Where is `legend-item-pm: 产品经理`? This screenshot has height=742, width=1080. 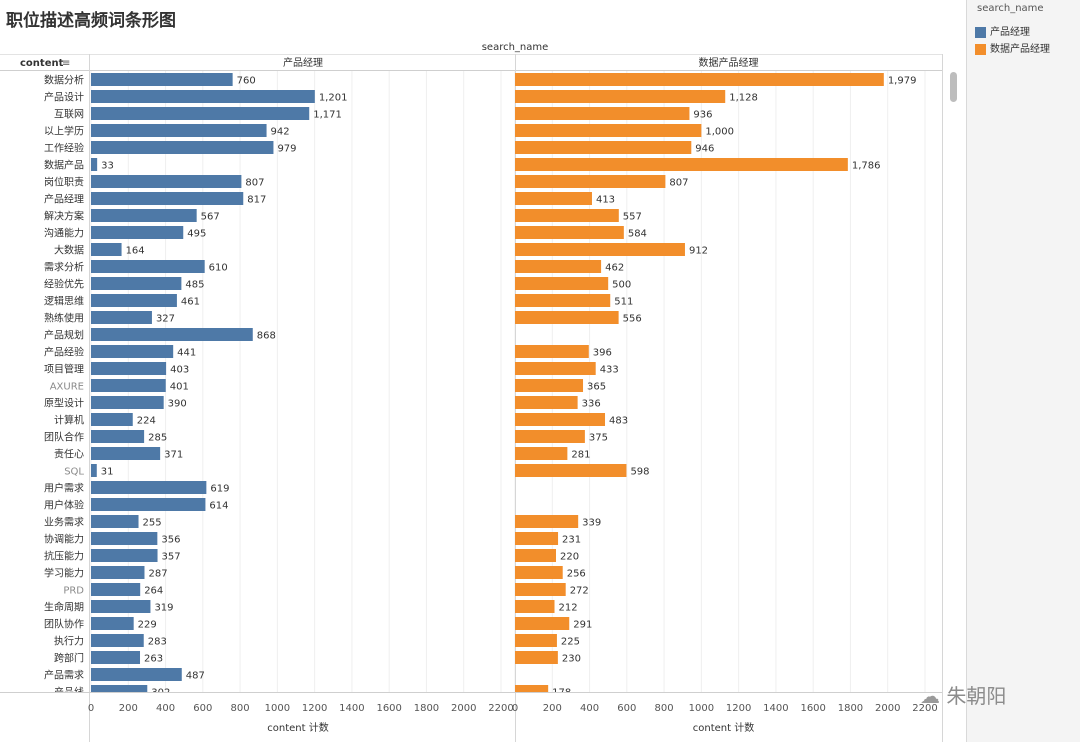
legend-item-pm: 产品经理 is located at coordinates (1002, 30).